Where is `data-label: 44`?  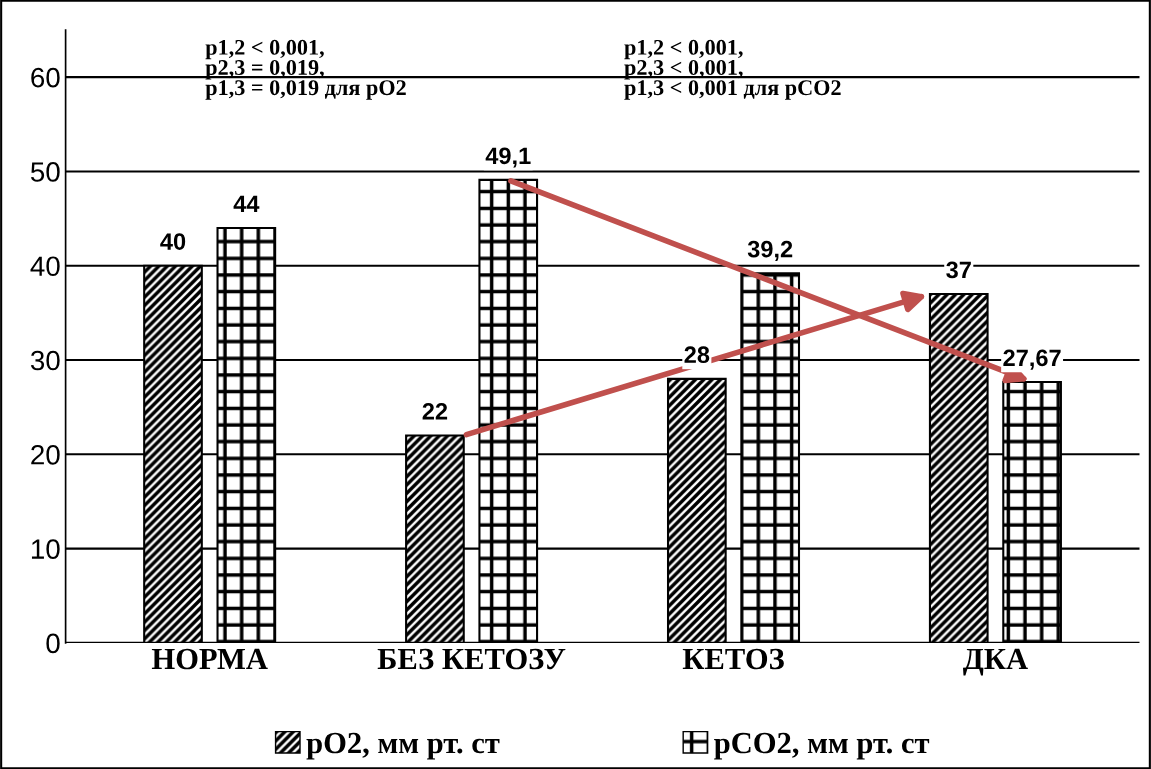
data-label: 44 is located at coordinates (246, 203).